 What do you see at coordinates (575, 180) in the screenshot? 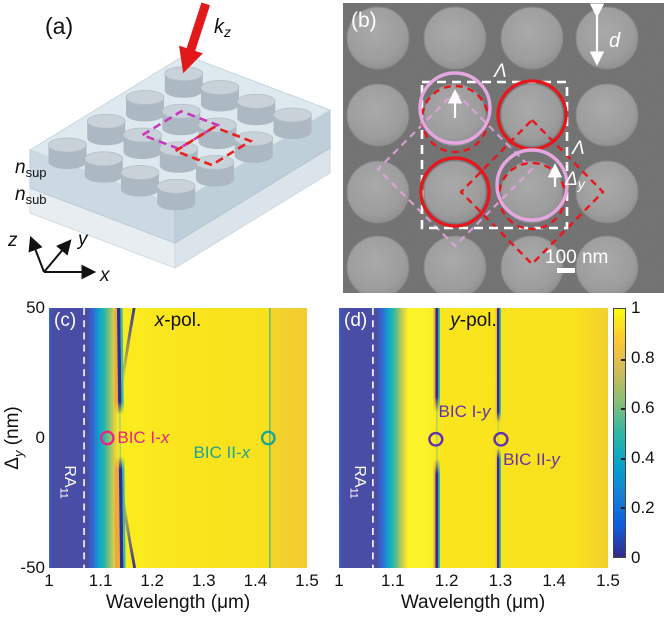
I see `shift-label: Δy` at bounding box center [575, 180].